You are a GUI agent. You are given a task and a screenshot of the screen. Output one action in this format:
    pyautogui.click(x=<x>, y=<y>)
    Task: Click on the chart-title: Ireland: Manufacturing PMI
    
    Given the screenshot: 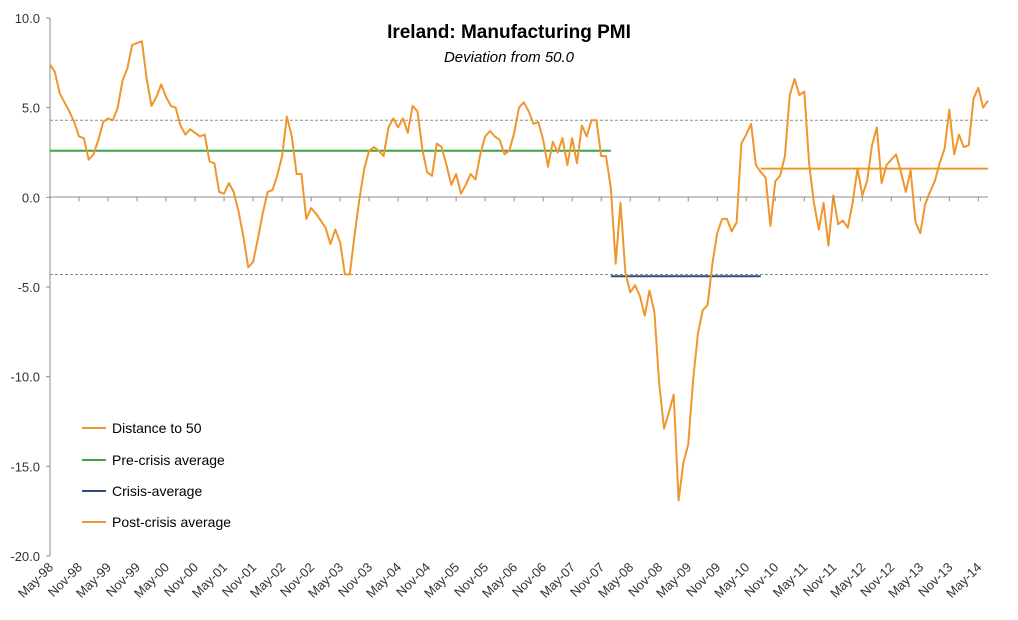 What is the action you would take?
    pyautogui.click(x=509, y=32)
    